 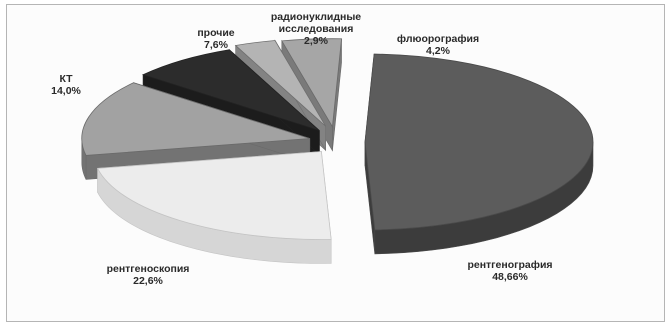 I want to click on slice-label-5: радионуклидные исследования 2,9%, so click(x=316, y=29).